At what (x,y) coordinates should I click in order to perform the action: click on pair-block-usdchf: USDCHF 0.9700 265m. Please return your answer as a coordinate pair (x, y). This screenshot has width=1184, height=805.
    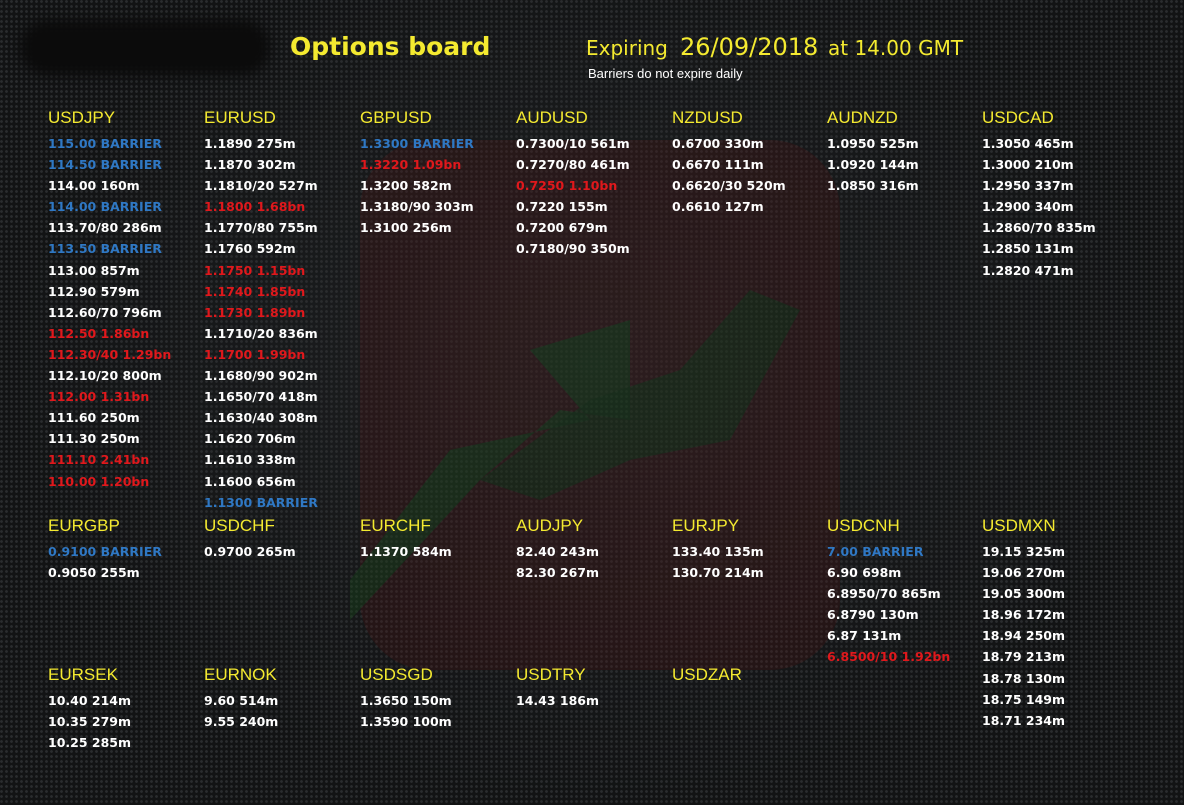
    Looking at the image, I should click on (279, 539).